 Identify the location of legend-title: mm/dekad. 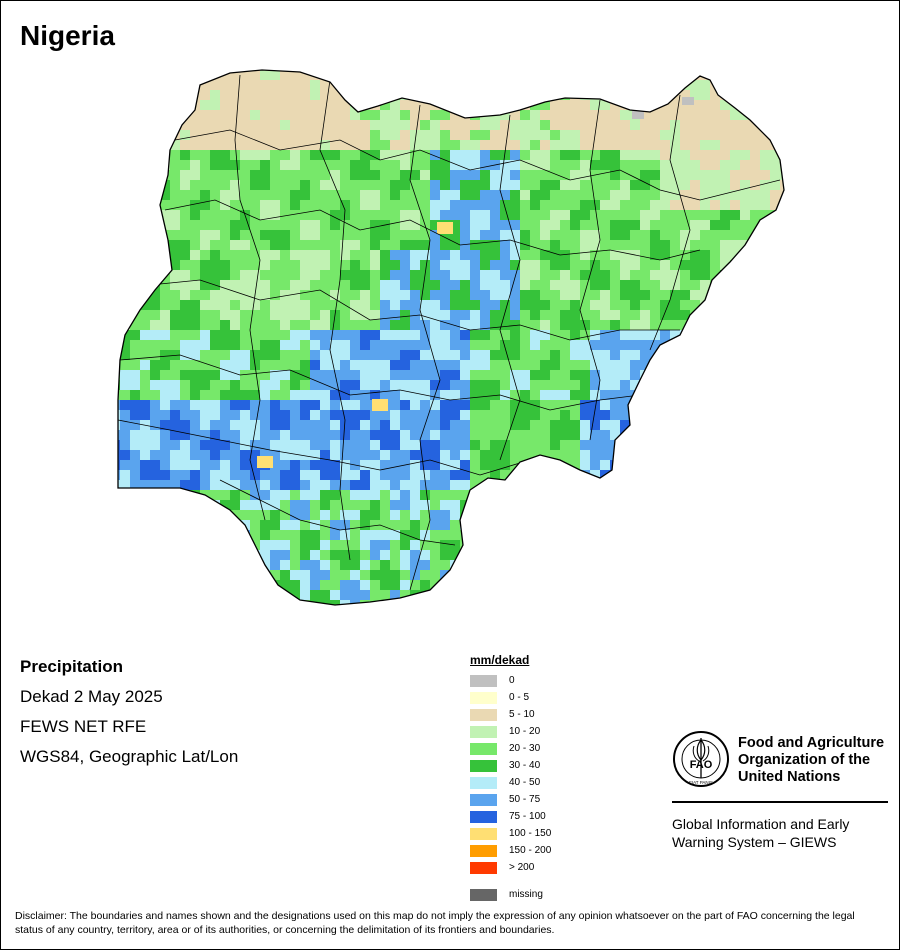
(500, 660).